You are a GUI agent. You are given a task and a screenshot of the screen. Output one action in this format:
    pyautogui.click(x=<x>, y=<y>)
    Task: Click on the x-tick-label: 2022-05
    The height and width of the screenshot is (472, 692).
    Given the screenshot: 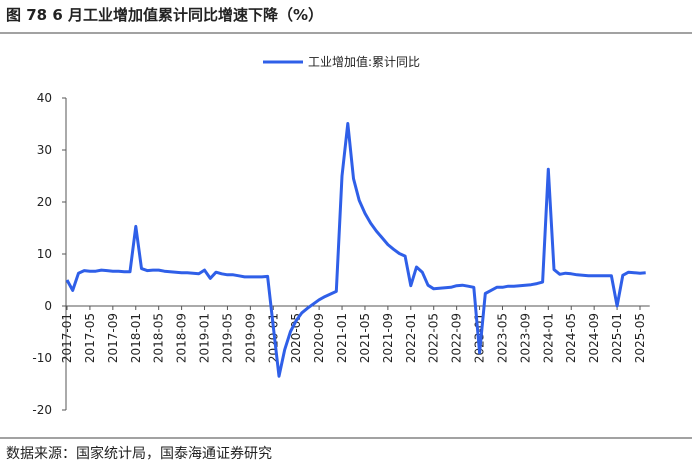 What is the action you would take?
    pyautogui.click(x=434, y=338)
    